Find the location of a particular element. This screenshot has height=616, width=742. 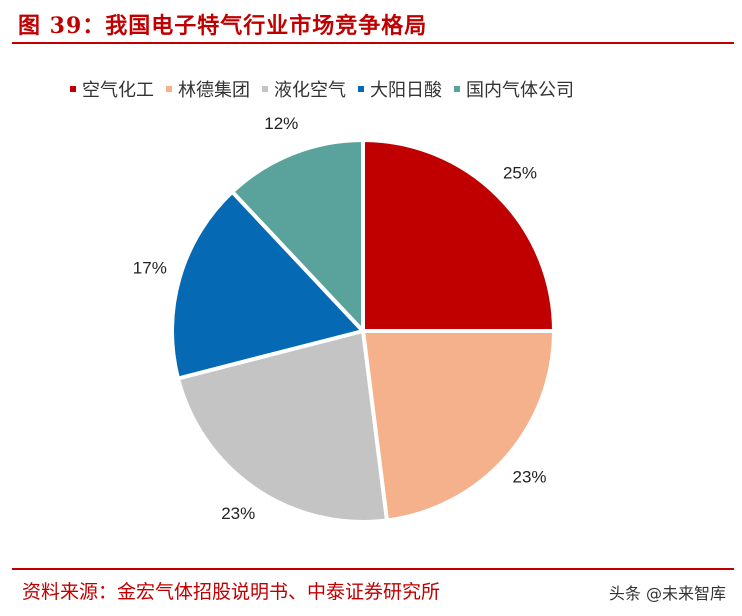

legend-label-3: 大阳日酸 is located at coordinates (406, 90).